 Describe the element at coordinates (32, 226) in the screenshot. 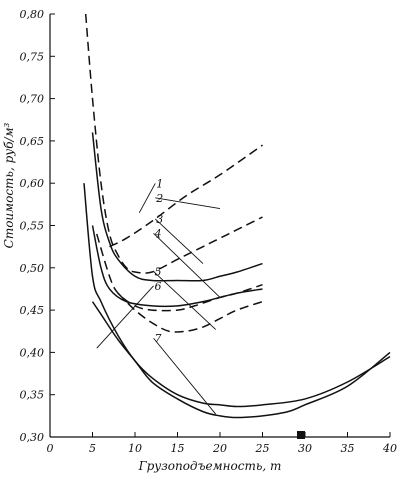

I see `y-tick-label: 0,55` at that location.